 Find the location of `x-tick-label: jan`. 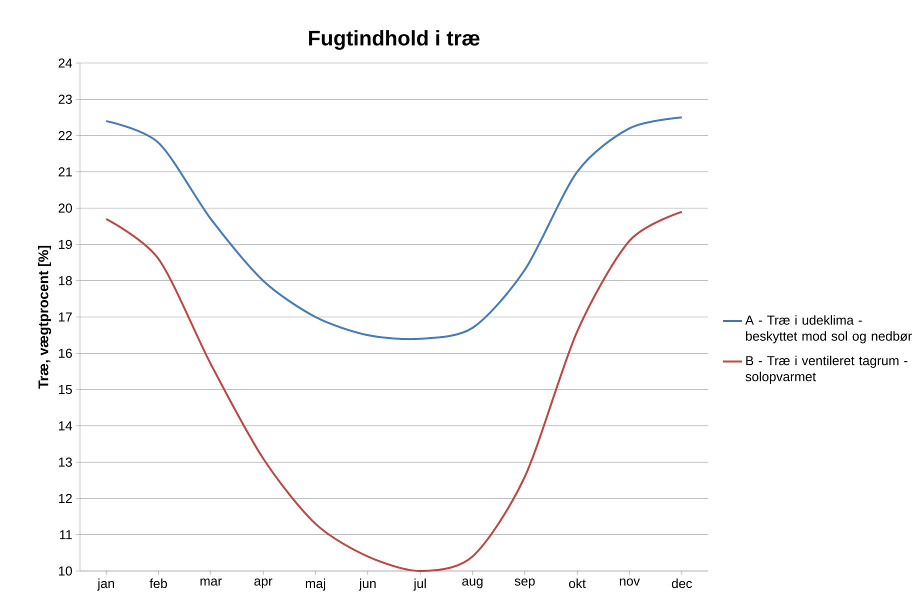

x-tick-label: jan is located at coordinates (105, 584).